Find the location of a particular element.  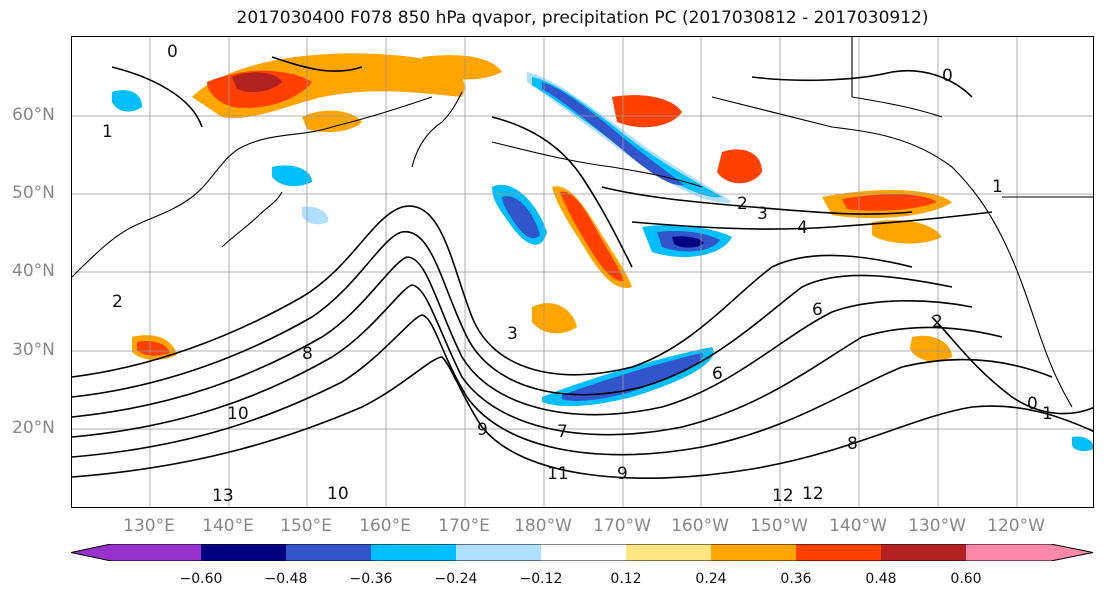

lon-label-140w: 140°W is located at coordinates (858, 526).